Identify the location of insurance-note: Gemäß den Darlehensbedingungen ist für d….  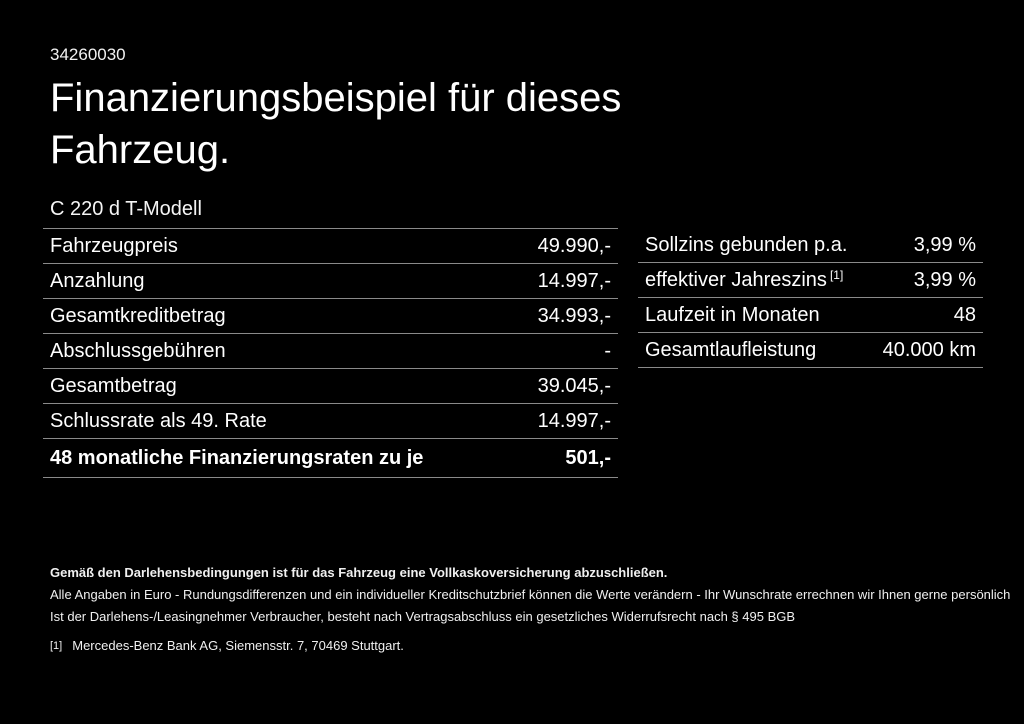
(359, 572).